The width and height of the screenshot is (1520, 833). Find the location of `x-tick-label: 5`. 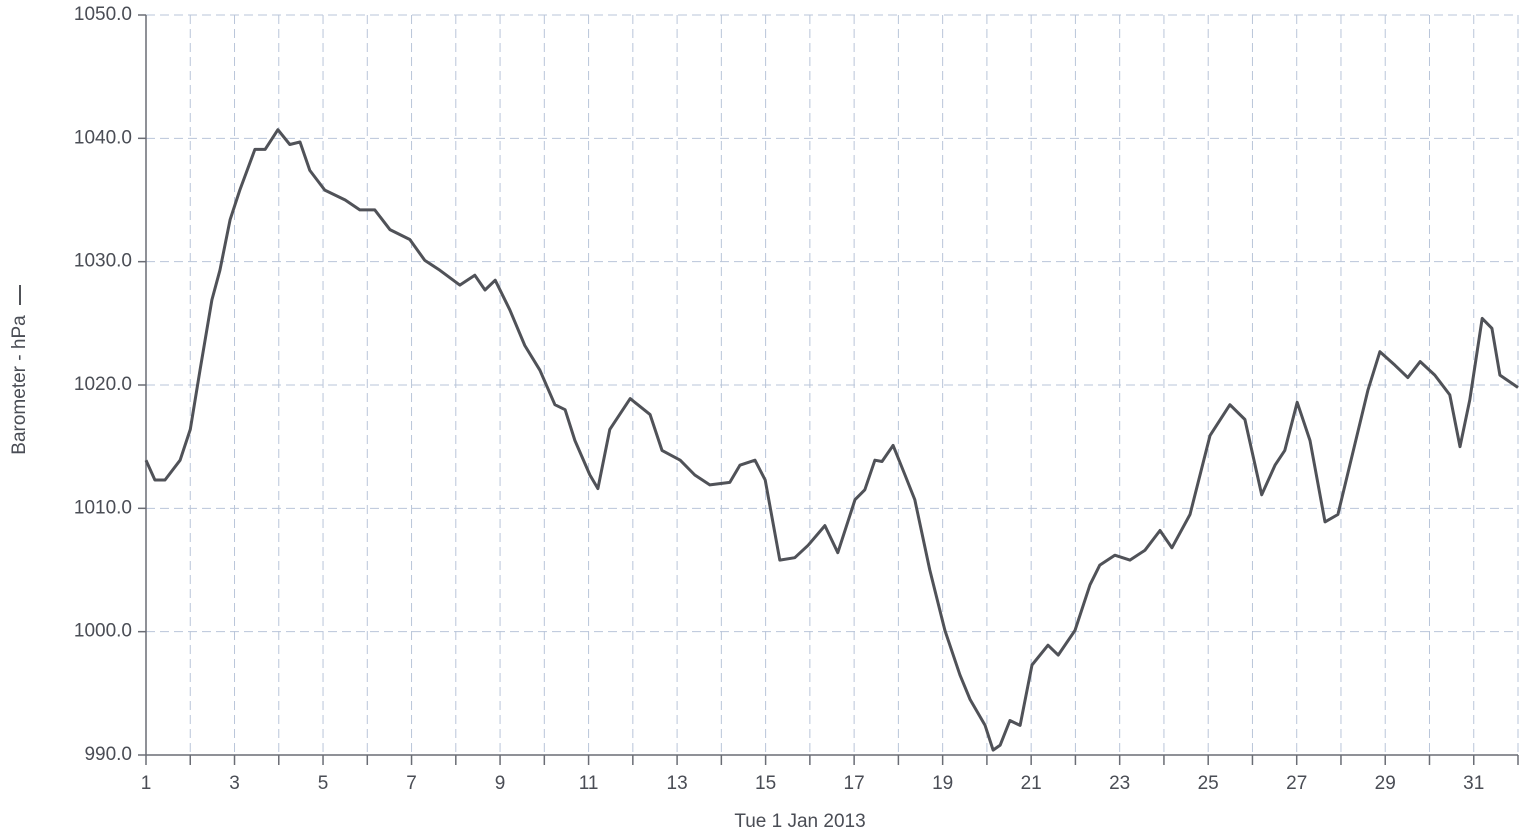

x-tick-label: 5 is located at coordinates (323, 783).